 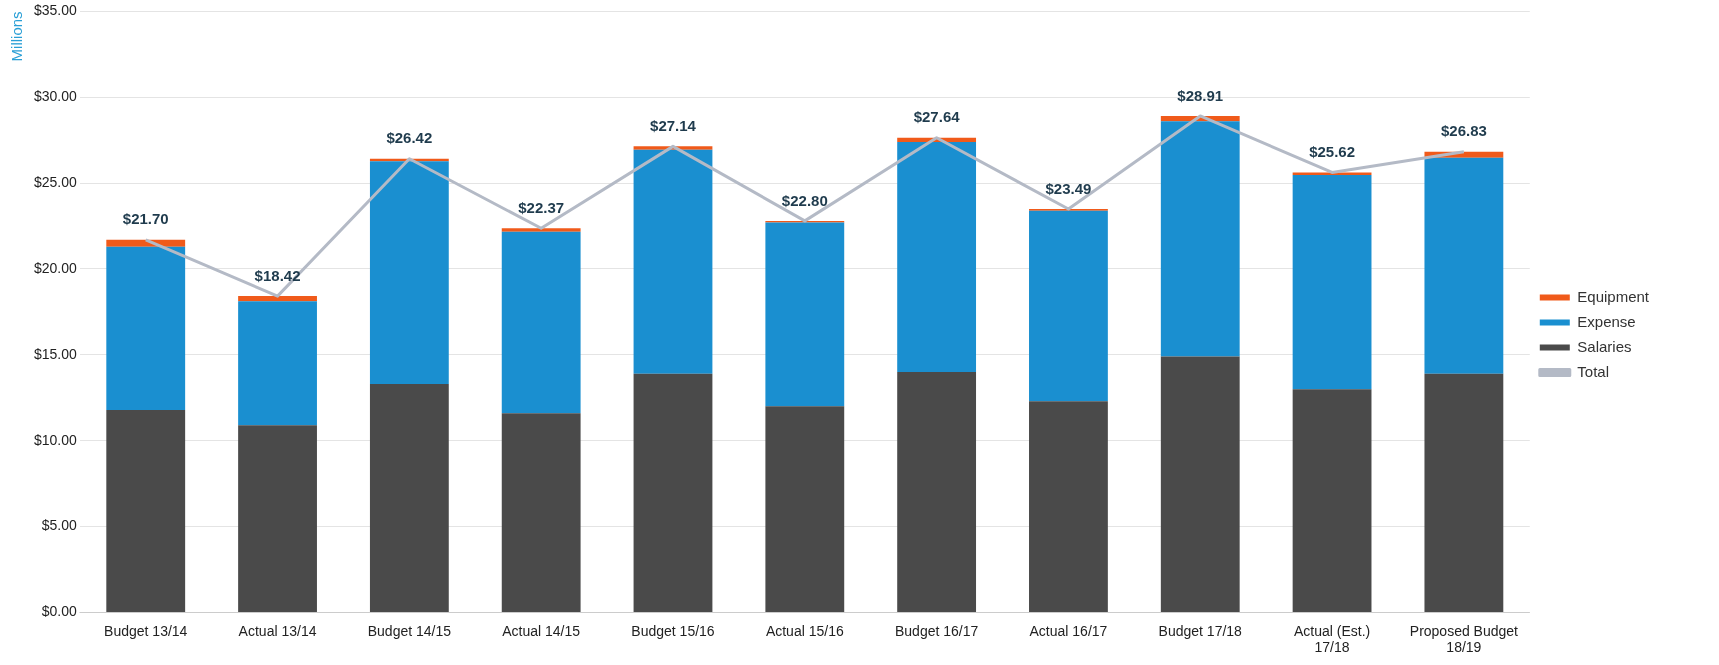 I want to click on y-tick-label: $0.00, so click(x=59, y=611).